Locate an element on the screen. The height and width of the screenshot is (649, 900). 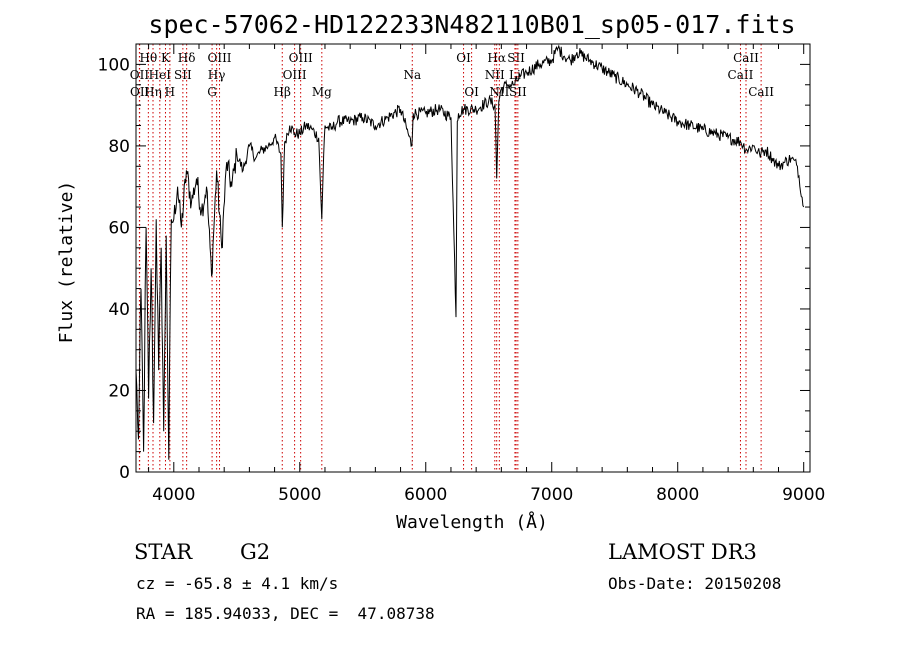
line-mark-label: Hβ is located at coordinates (282, 92).